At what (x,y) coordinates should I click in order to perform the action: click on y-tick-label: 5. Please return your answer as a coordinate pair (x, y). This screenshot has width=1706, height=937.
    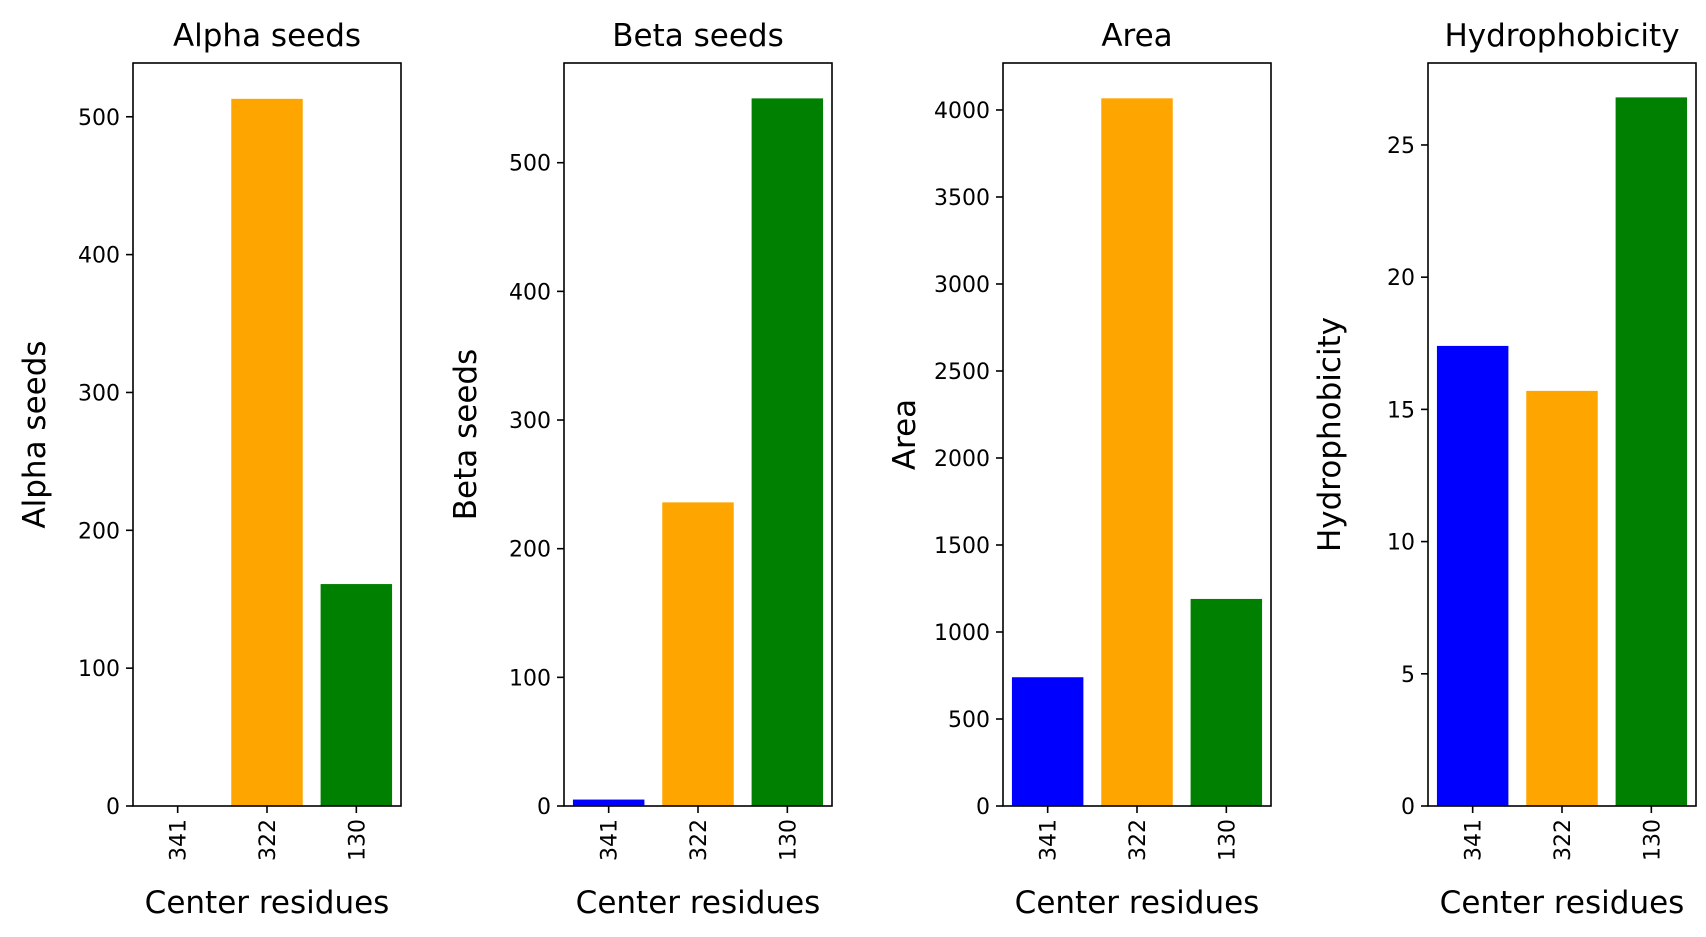
    Looking at the image, I should click on (1408, 675).